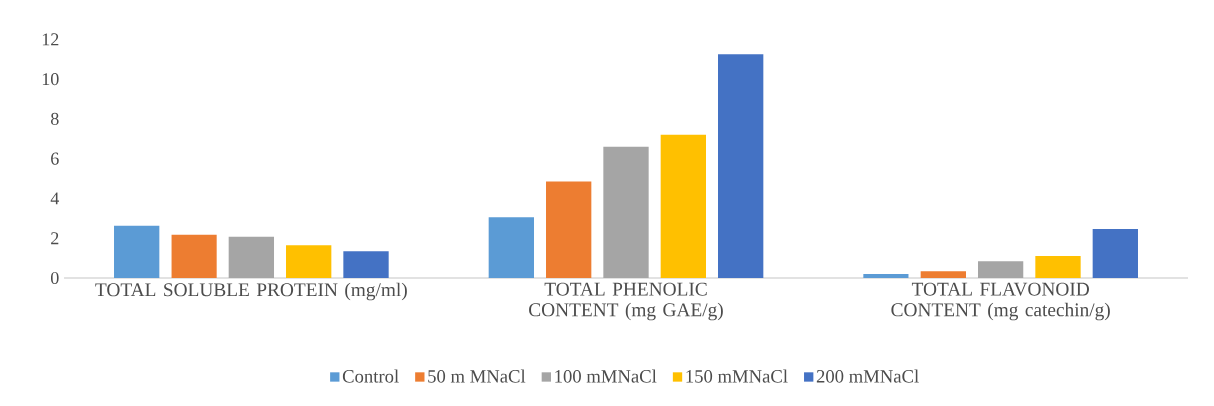 The height and width of the screenshot is (406, 1214). Describe the element at coordinates (50, 39) in the screenshot. I see `y-tick-label: 12` at that location.